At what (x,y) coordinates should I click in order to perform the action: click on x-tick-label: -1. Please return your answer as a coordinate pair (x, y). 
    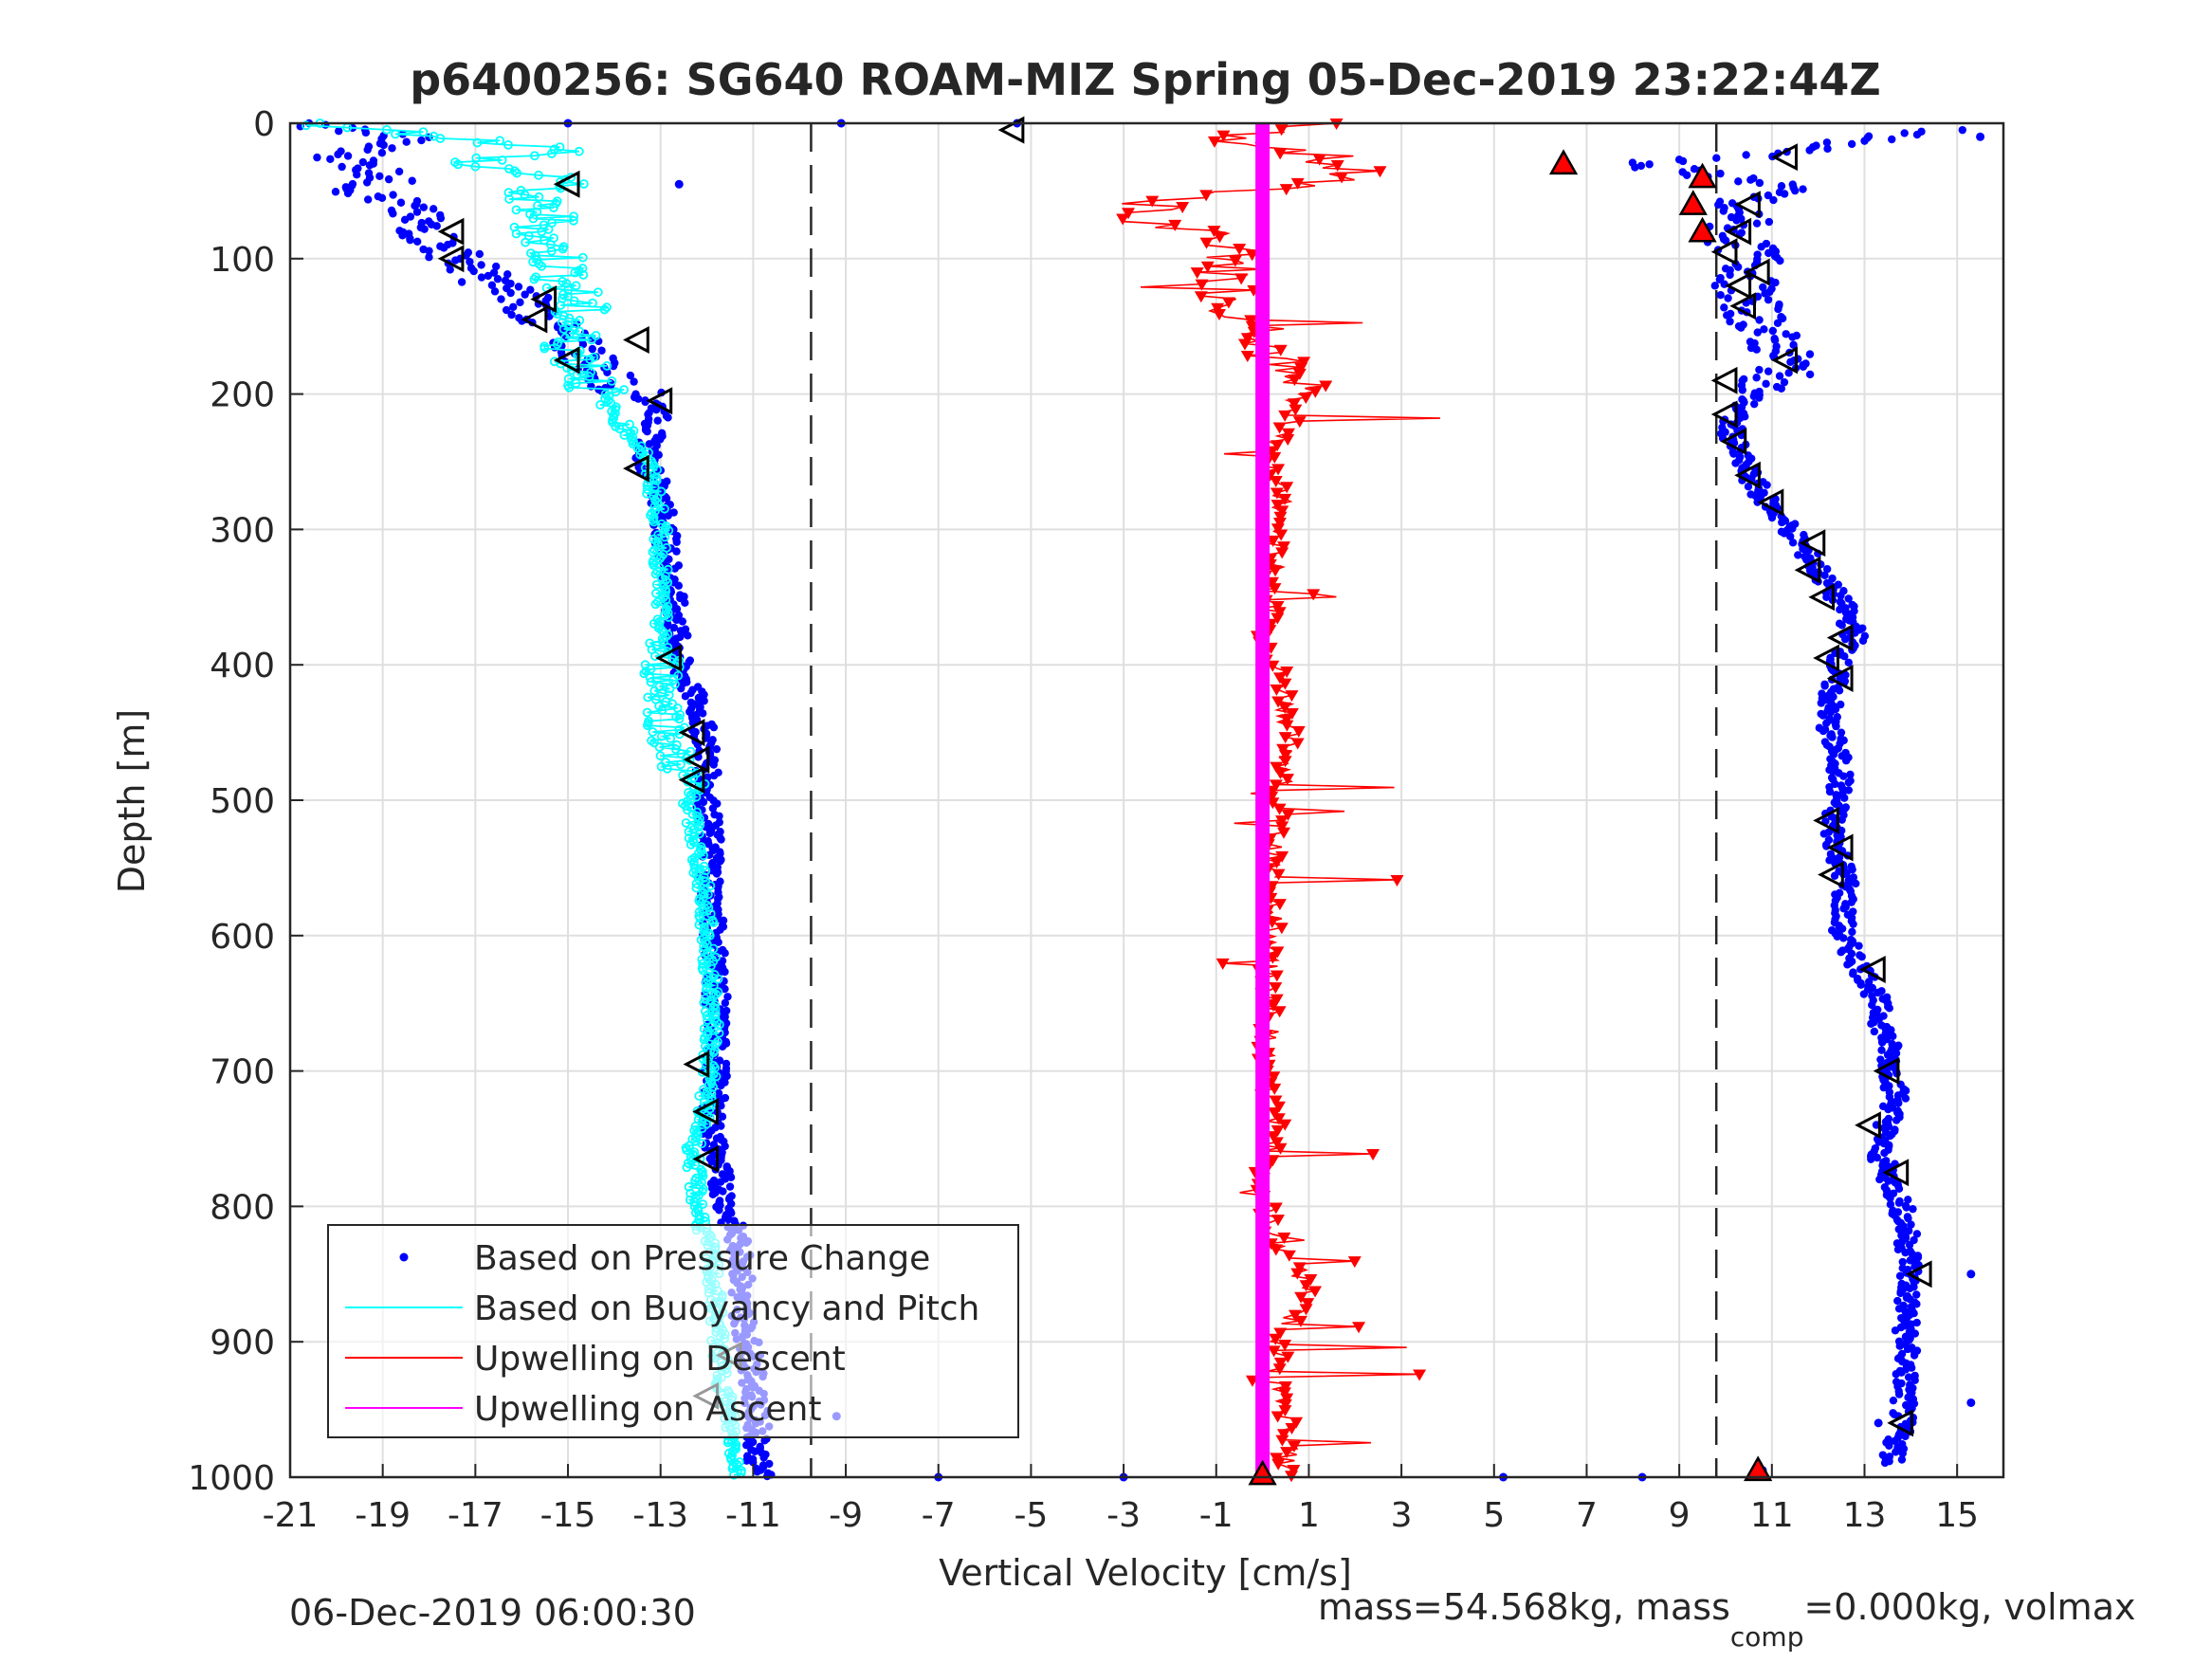
    Looking at the image, I should click on (1216, 1515).